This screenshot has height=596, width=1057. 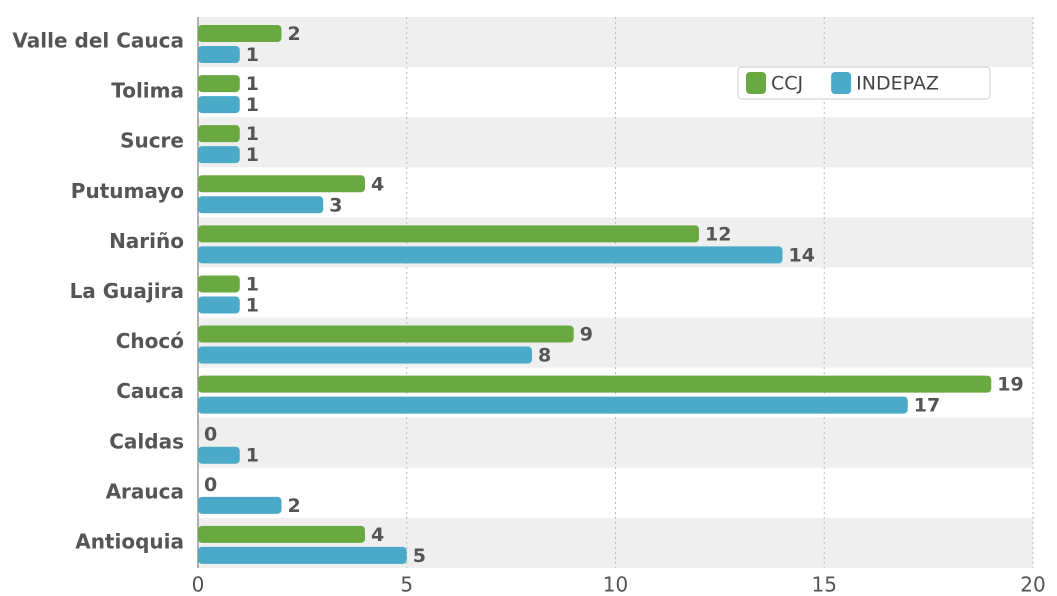 I want to click on data-label: 14, so click(x=802, y=255).